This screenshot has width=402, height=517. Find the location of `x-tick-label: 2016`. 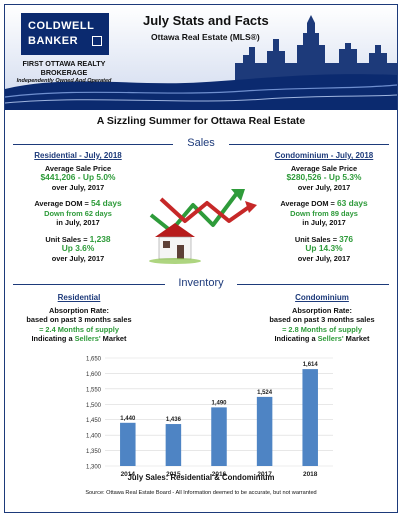

x-tick-label: 2016 is located at coordinates (219, 474).